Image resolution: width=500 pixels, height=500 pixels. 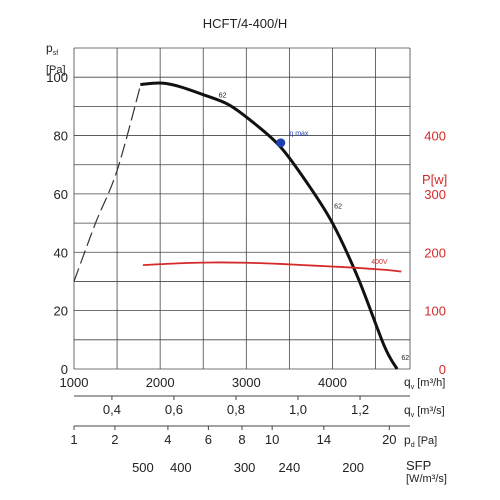 I want to click on left-tick-label: 60, so click(x=61, y=194).